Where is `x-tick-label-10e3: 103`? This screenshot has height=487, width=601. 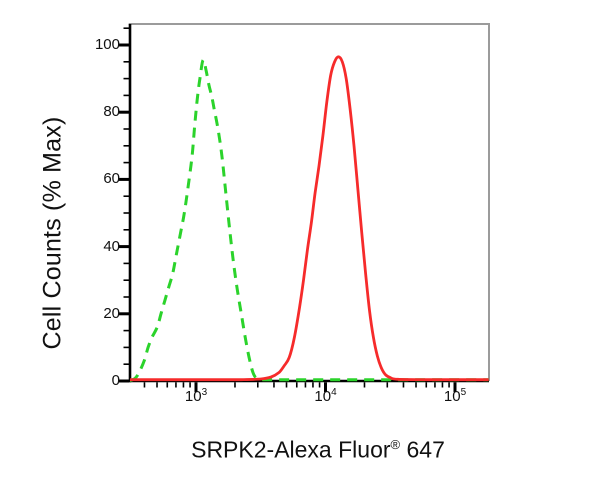
x-tick-label-10e3: 103 is located at coordinates (196, 396).